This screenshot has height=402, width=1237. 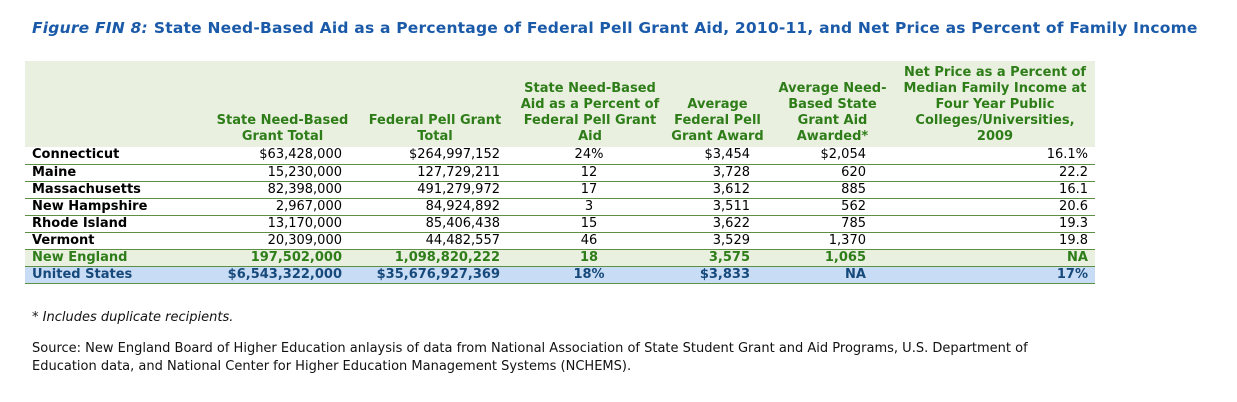 I want to click on cell: 13,170,000, so click(x=304, y=223).